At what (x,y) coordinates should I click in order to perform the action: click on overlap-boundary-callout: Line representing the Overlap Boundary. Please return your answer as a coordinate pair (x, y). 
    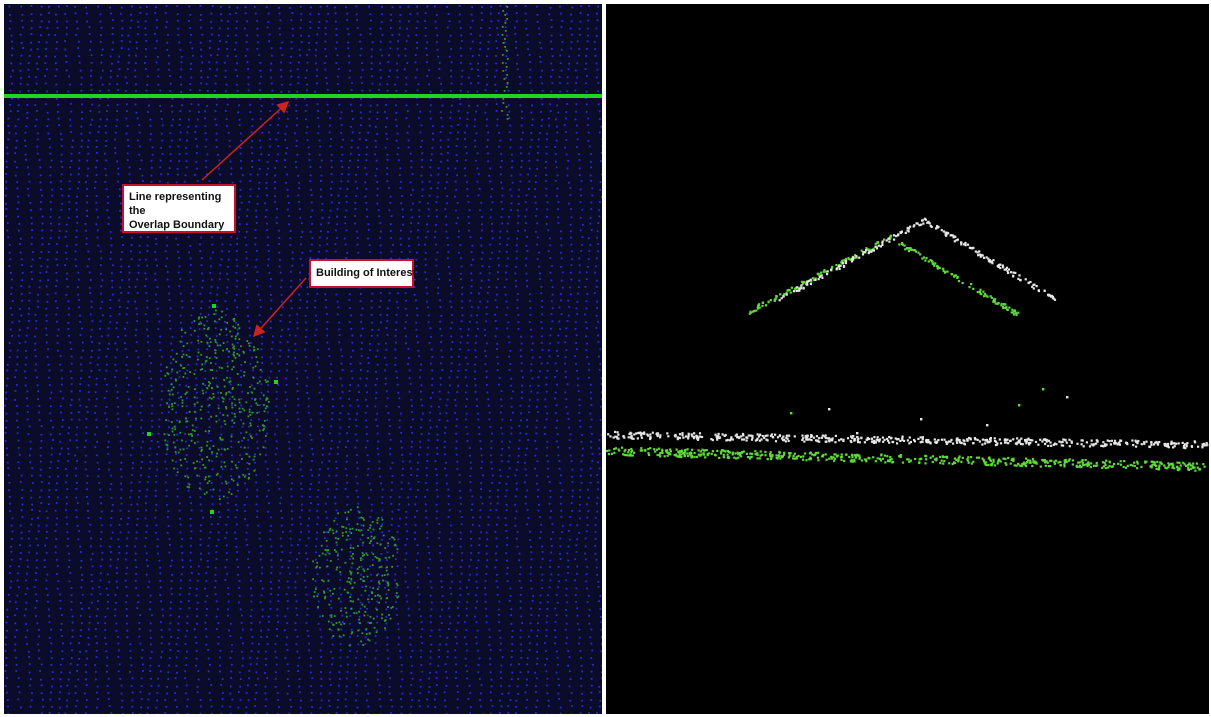
    Looking at the image, I should click on (179, 208).